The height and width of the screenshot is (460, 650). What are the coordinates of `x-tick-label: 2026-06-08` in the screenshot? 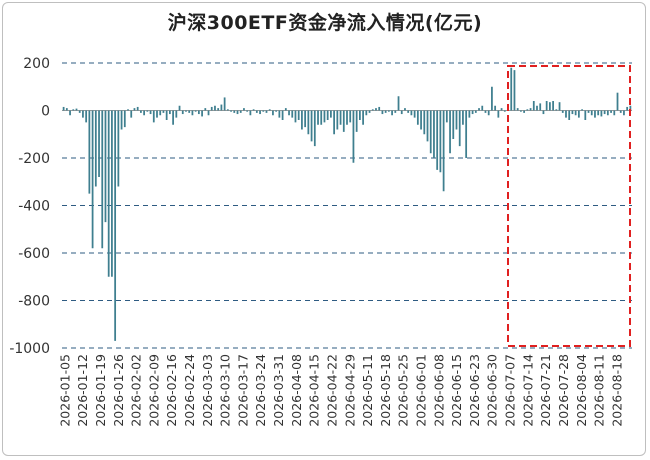 It's located at (438, 390).